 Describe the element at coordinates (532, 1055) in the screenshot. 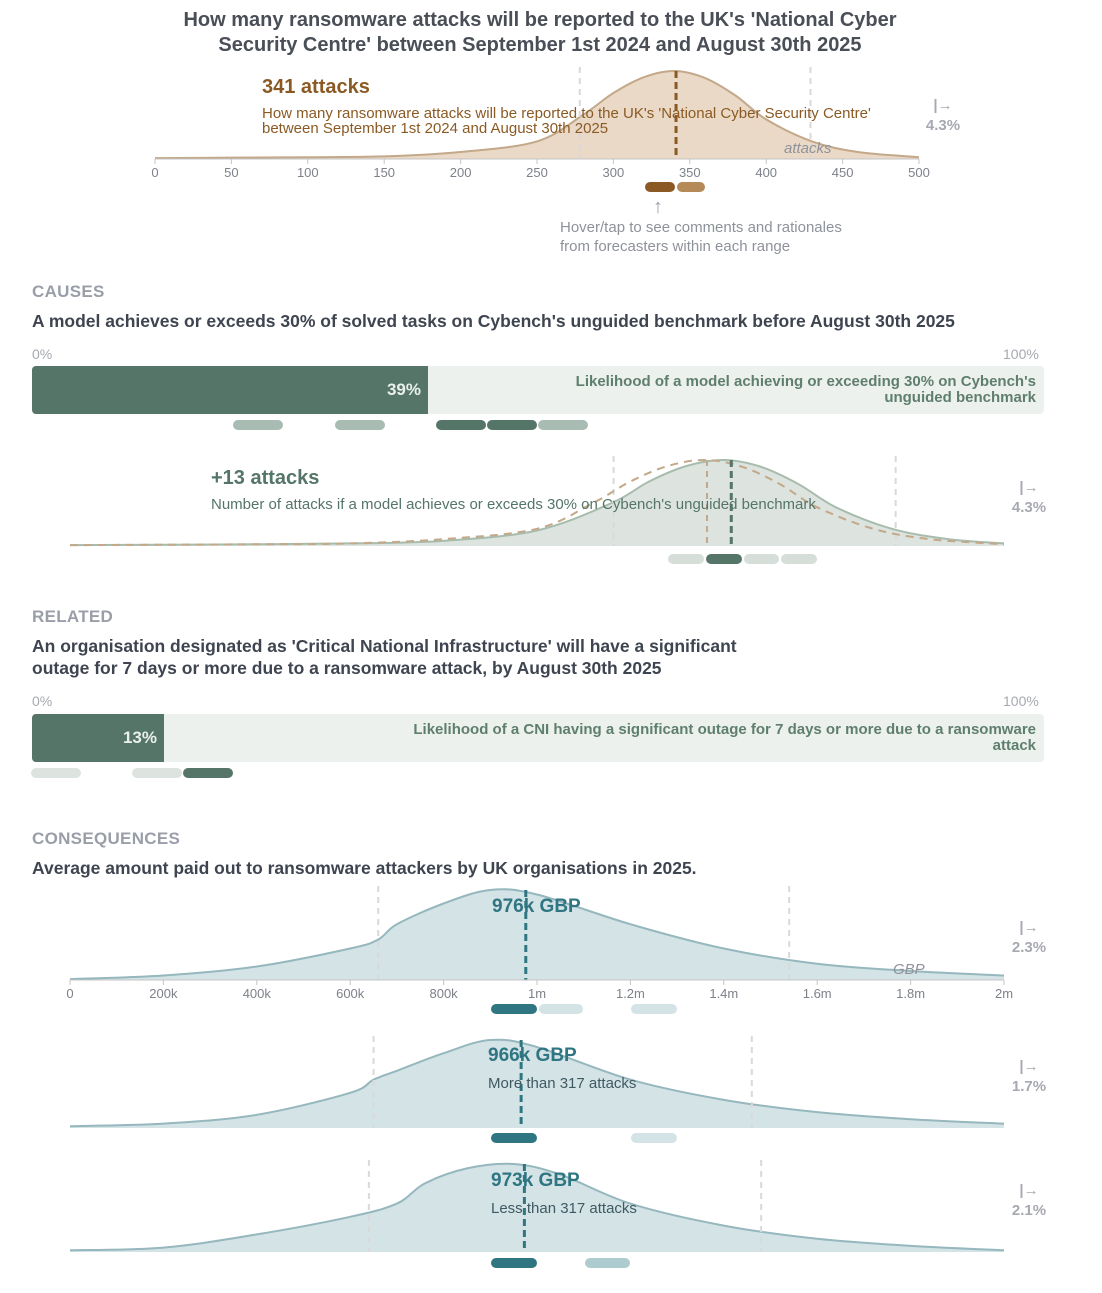

I see `consequences-more-value: 966k GBP` at that location.